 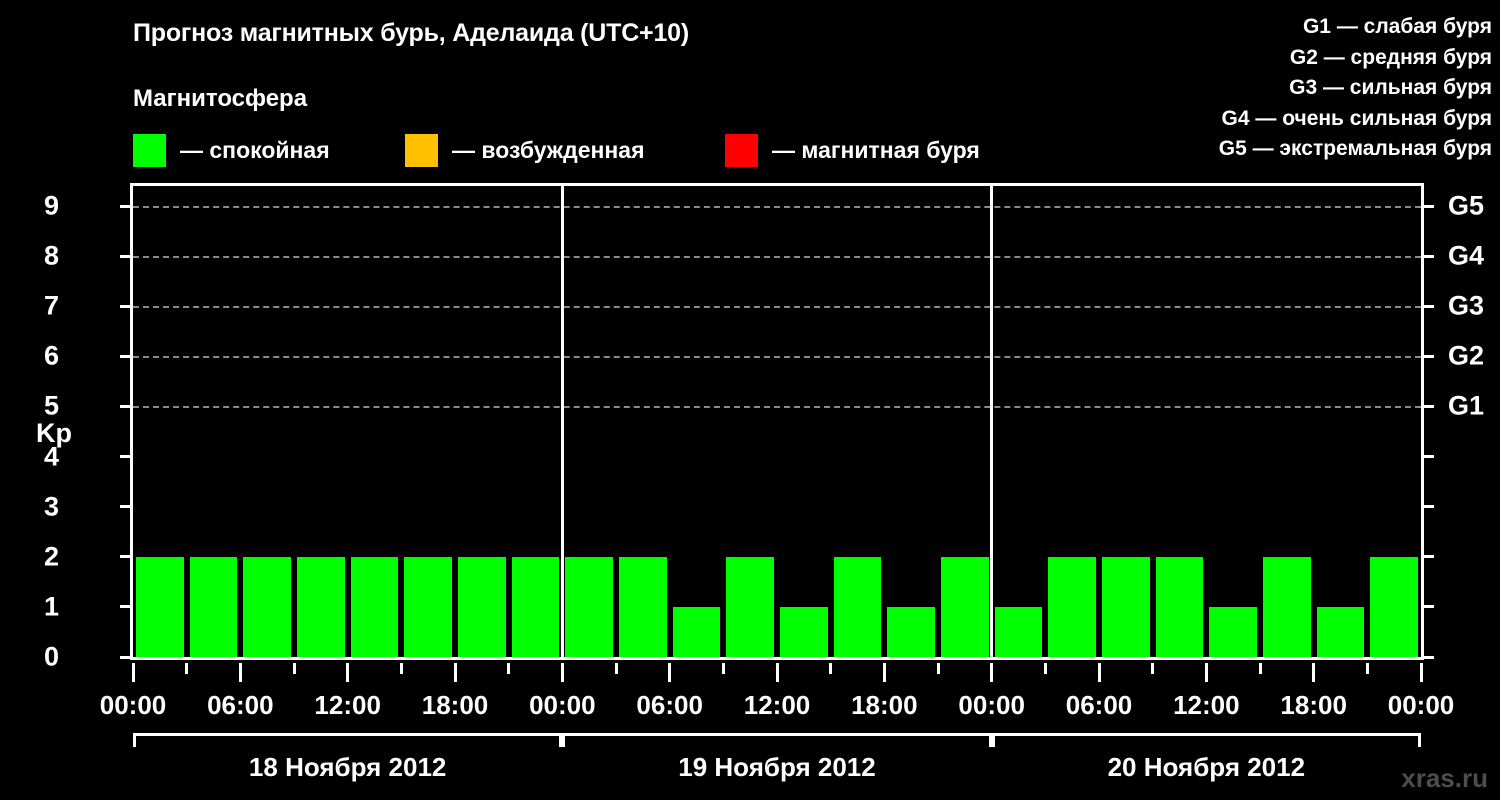 What do you see at coordinates (51, 355) in the screenshot?
I see `y-tick-label-6: 6` at bounding box center [51, 355].